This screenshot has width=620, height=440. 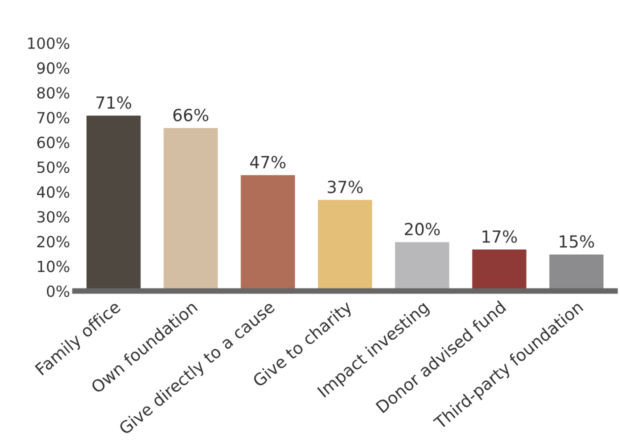 What do you see at coordinates (53, 217) in the screenshot?
I see `y-tick-label: 30%` at bounding box center [53, 217].